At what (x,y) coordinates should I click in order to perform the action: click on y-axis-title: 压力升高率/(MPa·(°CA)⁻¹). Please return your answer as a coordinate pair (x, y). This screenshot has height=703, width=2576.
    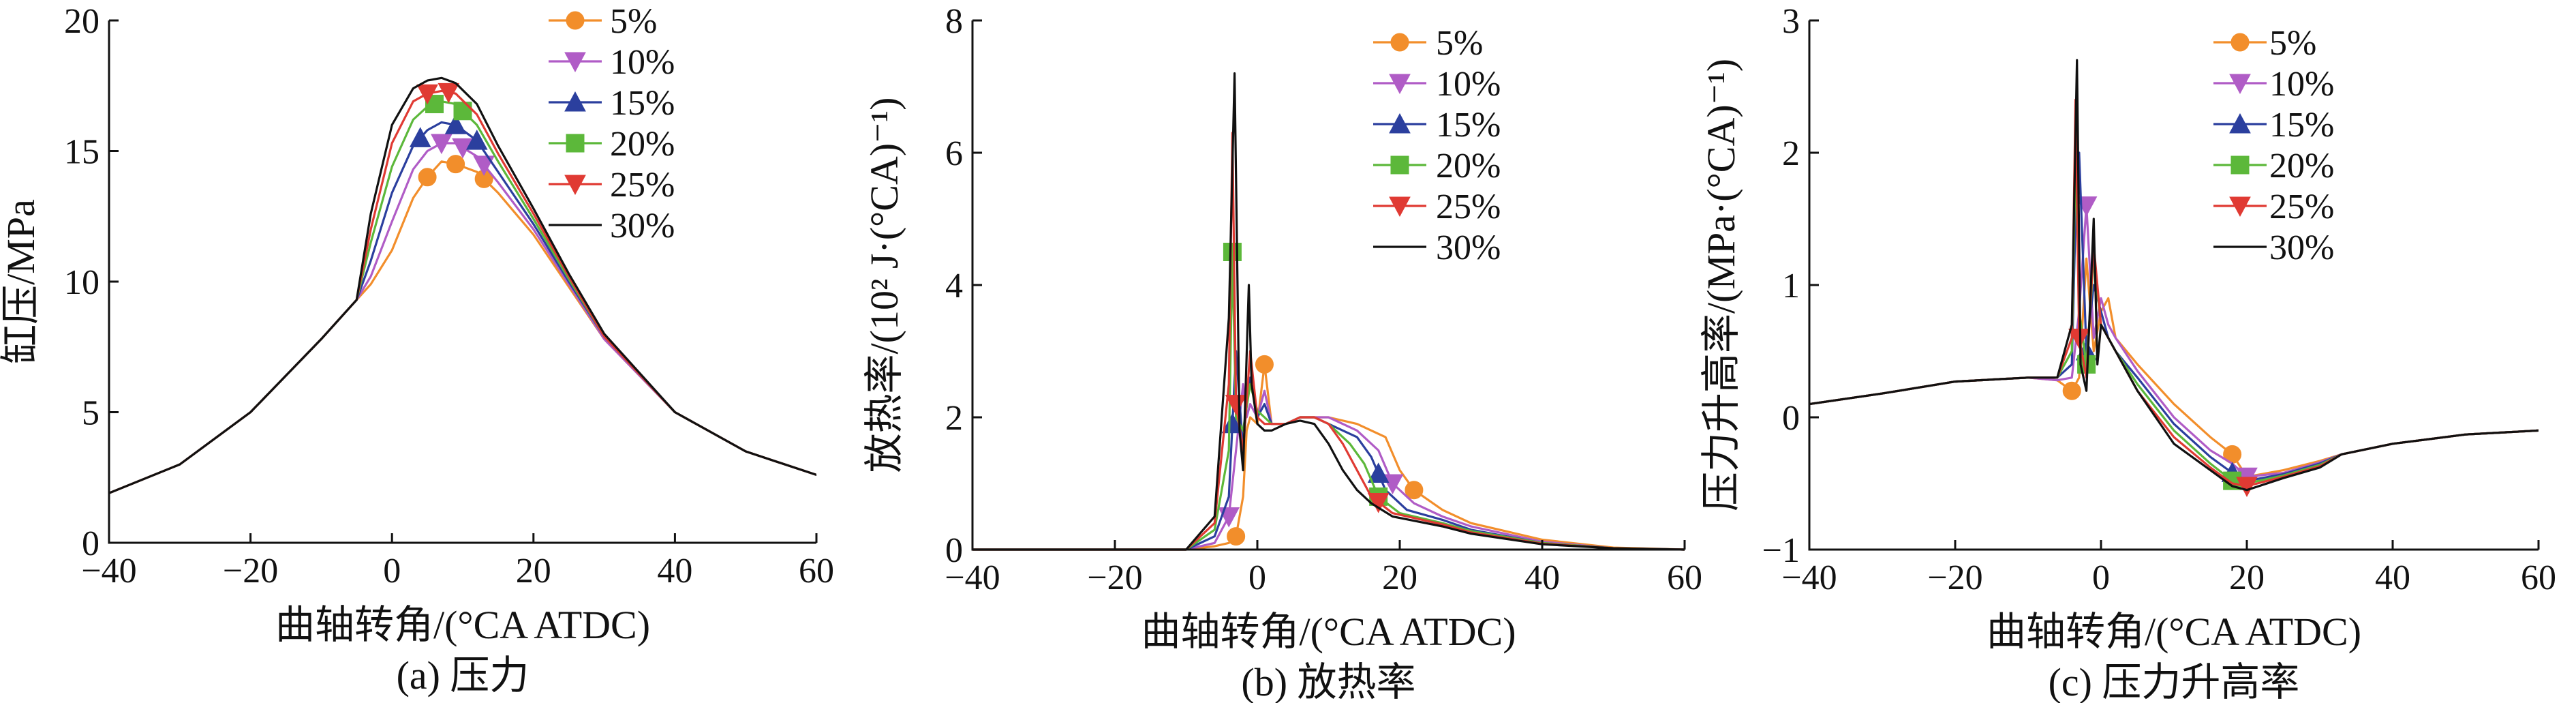
    Looking at the image, I should click on (1721, 285).